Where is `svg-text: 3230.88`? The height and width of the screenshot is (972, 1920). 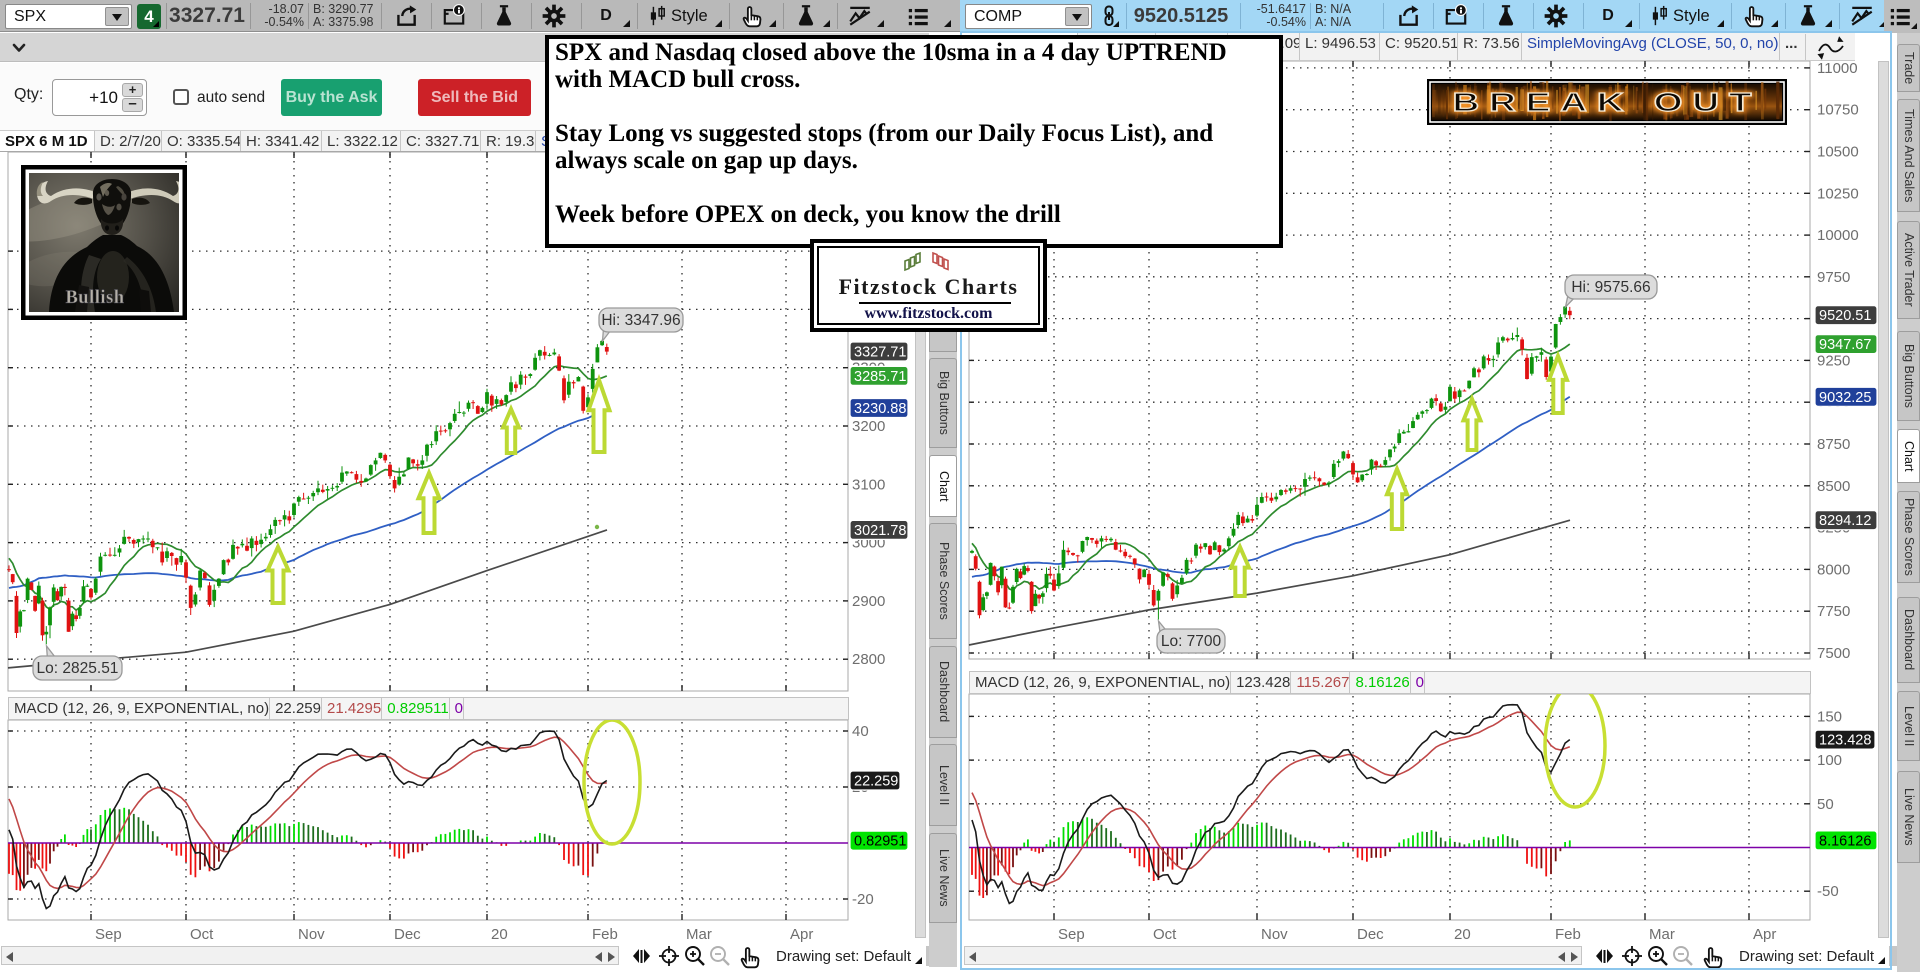 svg-text: 3230.88 is located at coordinates (880, 409).